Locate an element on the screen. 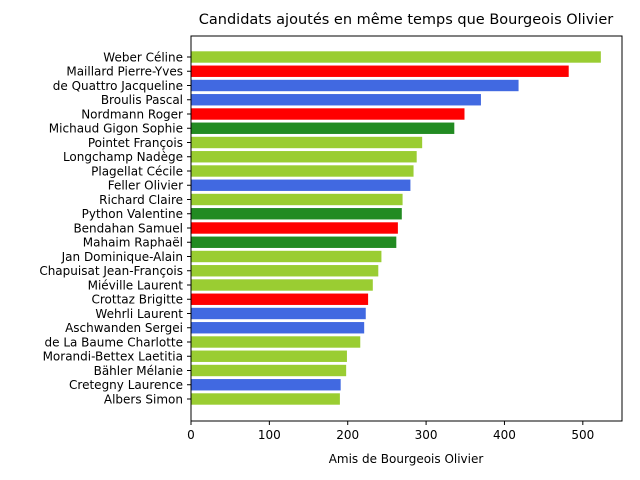 The width and height of the screenshot is (640, 480). y-tick-label: Maillard Pierre-Yves is located at coordinates (124, 72).